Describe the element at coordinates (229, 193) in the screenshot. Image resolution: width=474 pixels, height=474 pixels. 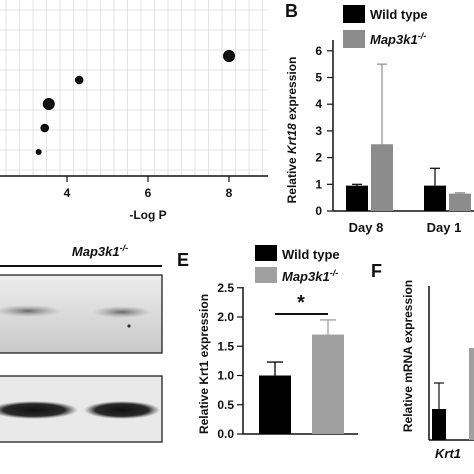
I see `scatter-x-tick-label: 8` at that location.